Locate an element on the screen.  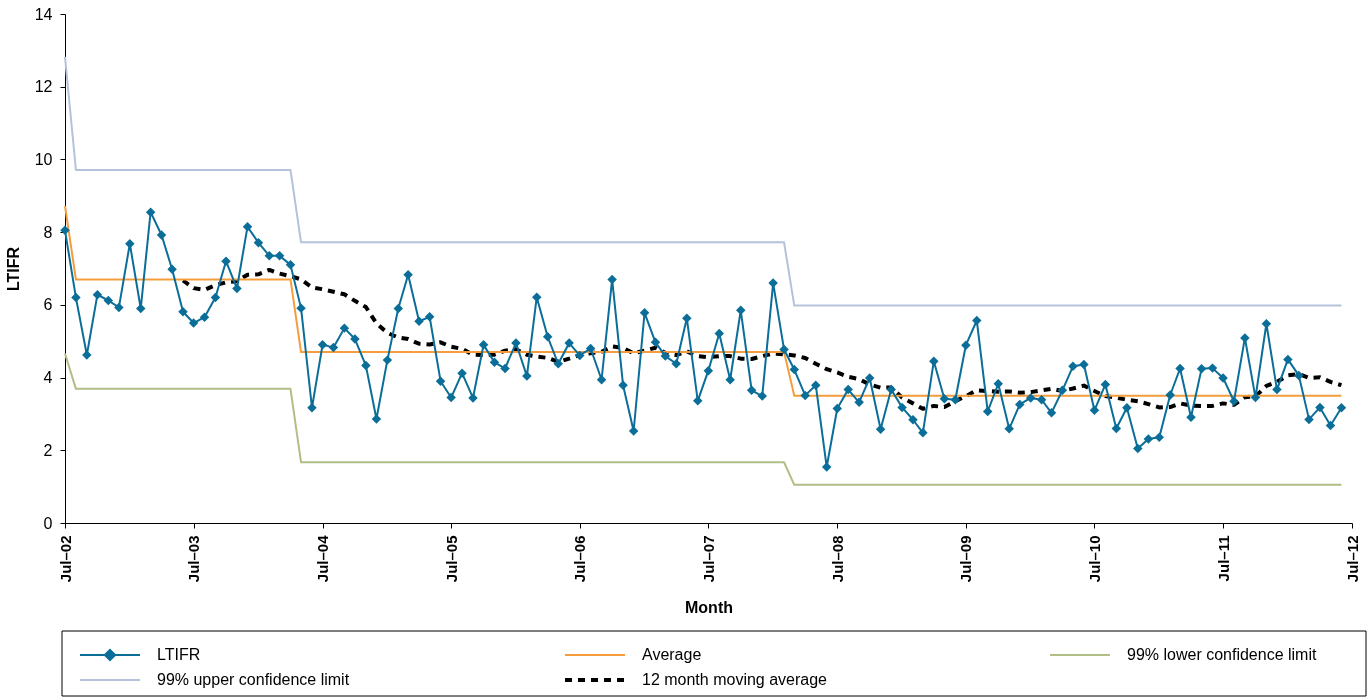
y-tick-label: 0 is located at coordinates (48, 523).